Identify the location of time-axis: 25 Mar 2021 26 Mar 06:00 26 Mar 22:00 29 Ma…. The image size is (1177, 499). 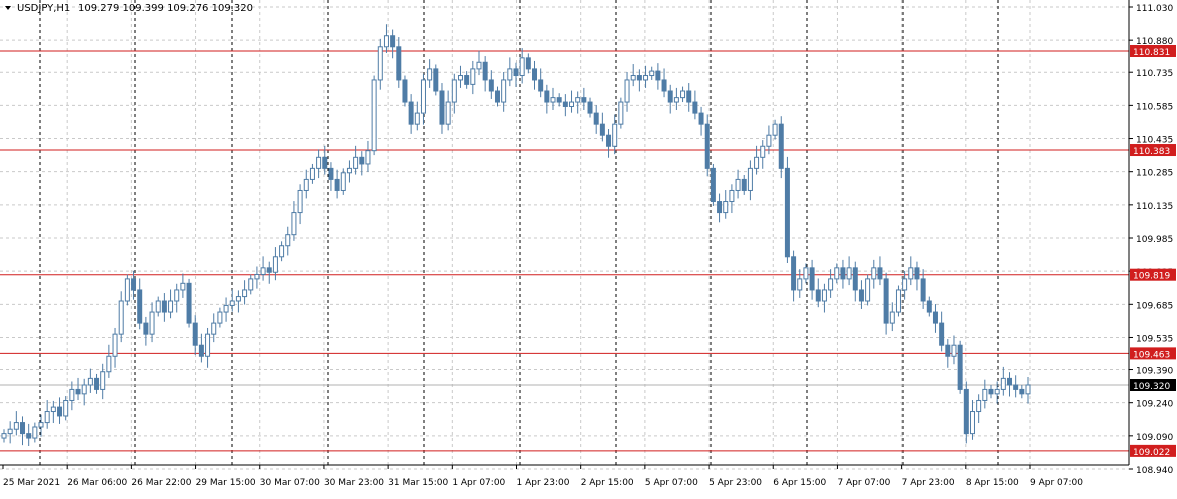
(542, 476).